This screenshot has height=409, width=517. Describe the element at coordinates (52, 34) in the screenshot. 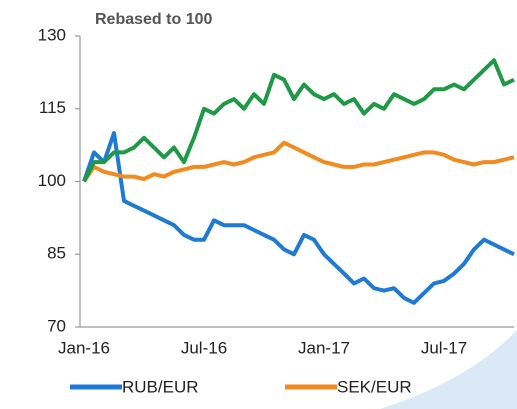

I see `y-tick-label: 130` at that location.